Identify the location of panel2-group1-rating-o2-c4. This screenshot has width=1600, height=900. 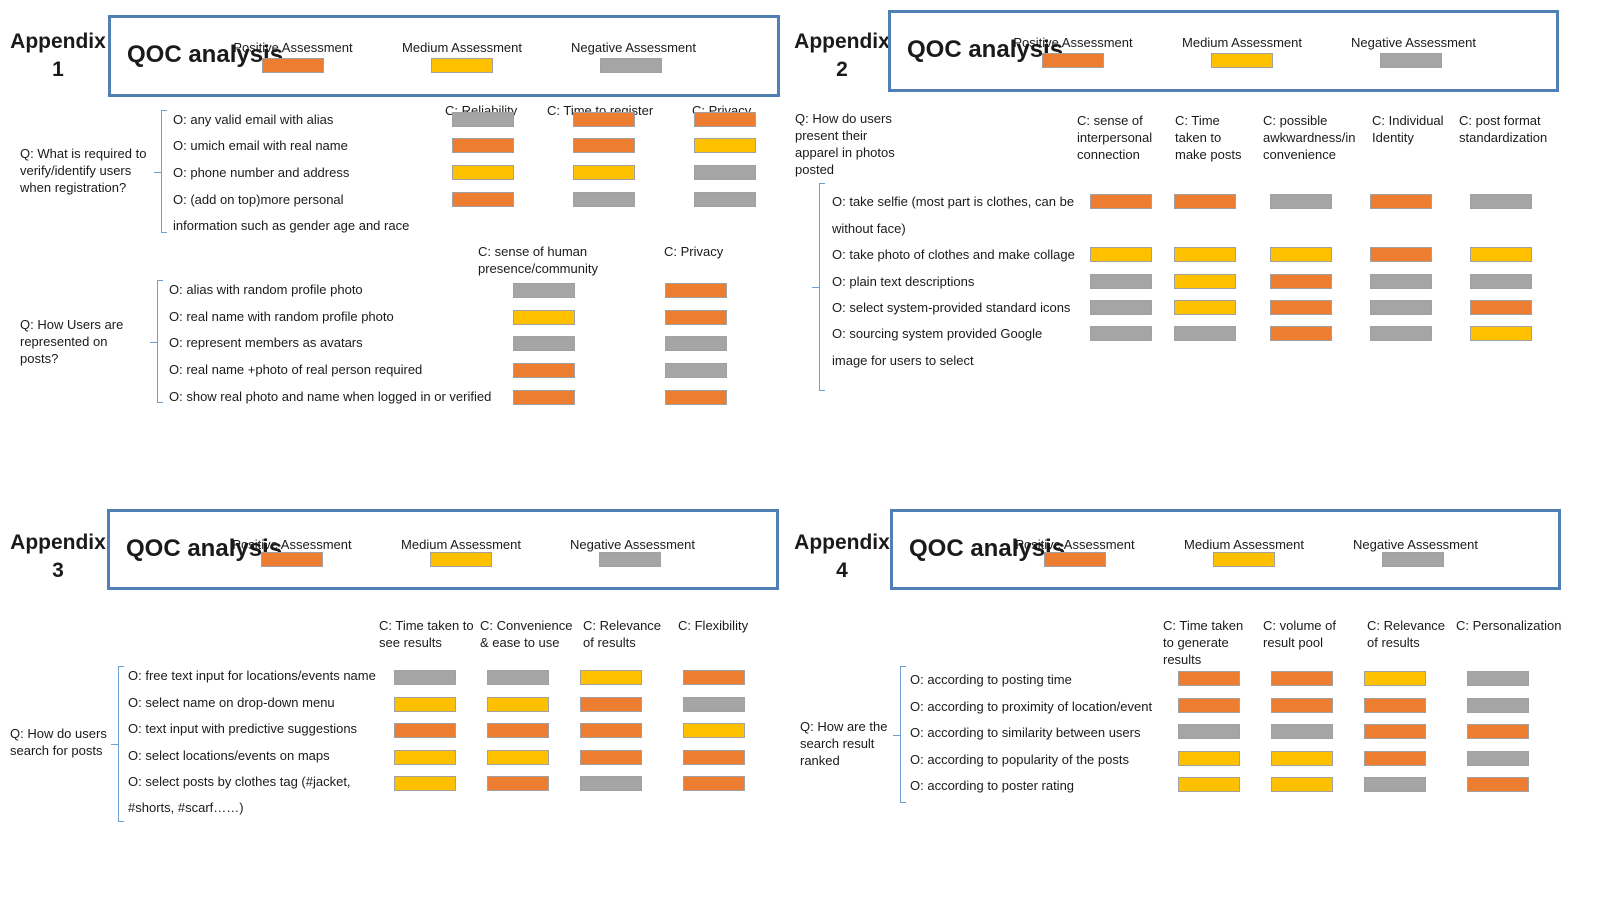
(1401, 254).